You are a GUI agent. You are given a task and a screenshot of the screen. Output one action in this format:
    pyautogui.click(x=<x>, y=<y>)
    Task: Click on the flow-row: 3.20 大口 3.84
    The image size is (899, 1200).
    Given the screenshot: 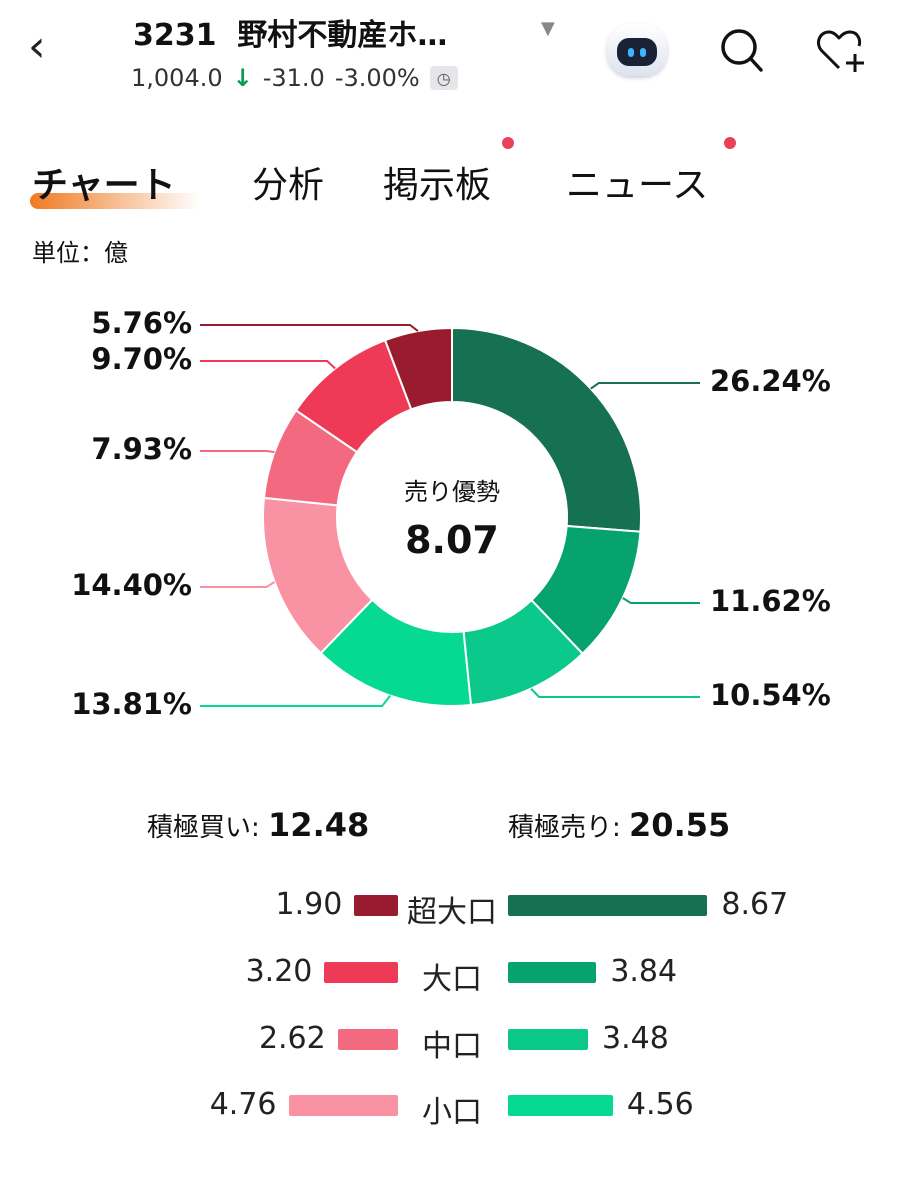 What is the action you would take?
    pyautogui.click(x=449, y=974)
    